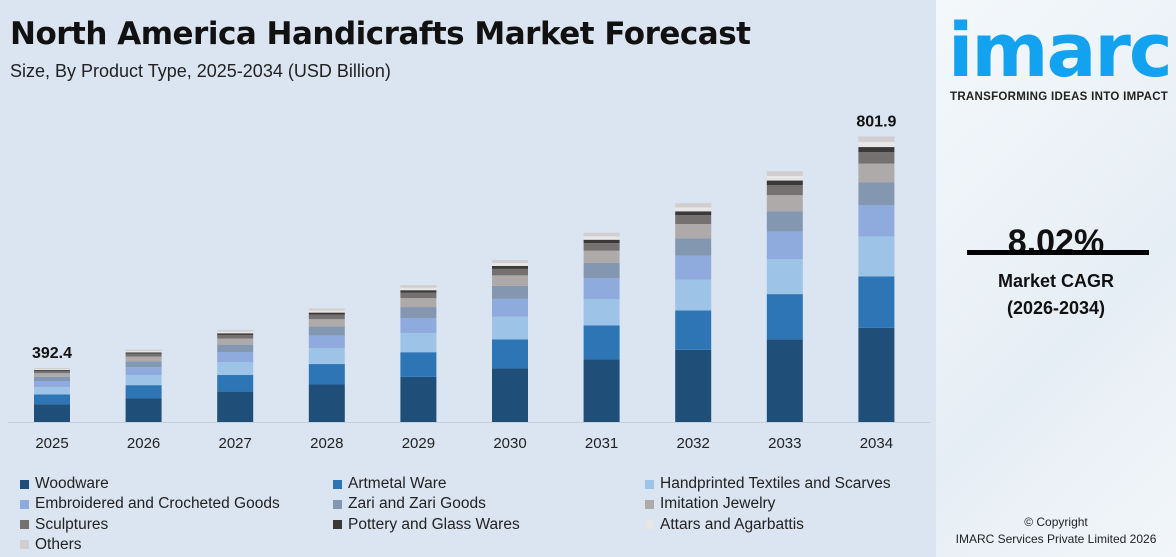 The height and width of the screenshot is (557, 1176). I want to click on x-tick-label: 2031, so click(601, 443).